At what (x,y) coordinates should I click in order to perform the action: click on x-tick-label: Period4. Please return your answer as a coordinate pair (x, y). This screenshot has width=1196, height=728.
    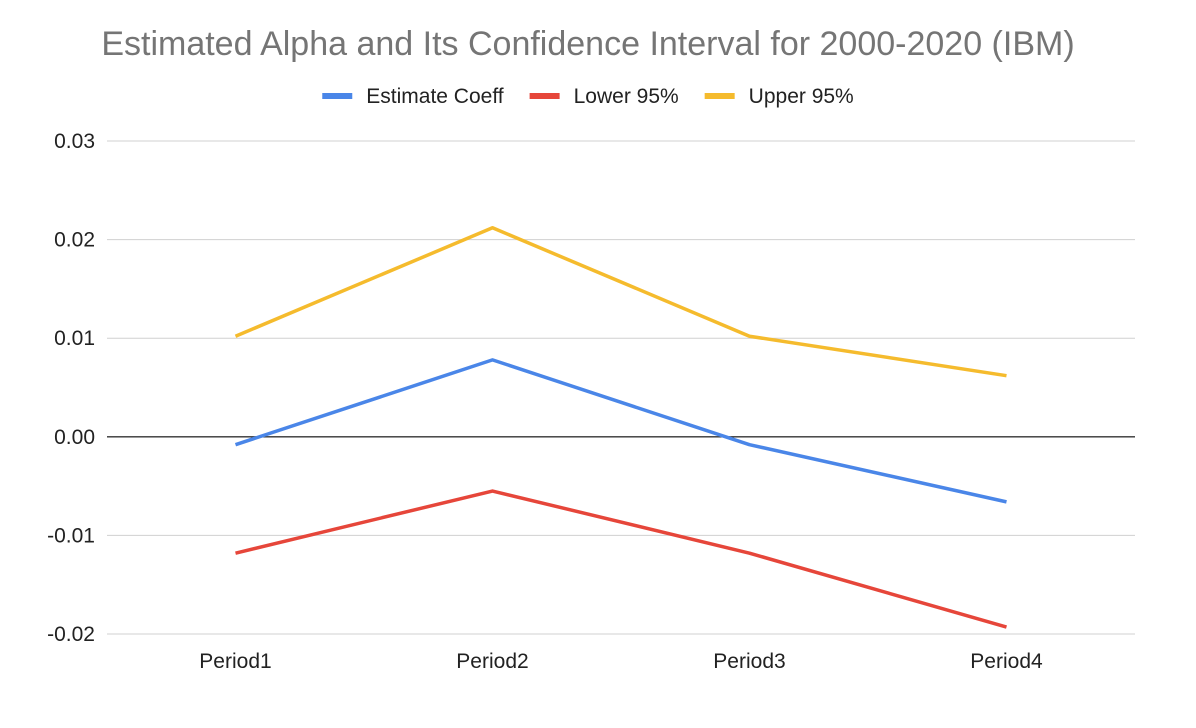
    Looking at the image, I should click on (1006, 661).